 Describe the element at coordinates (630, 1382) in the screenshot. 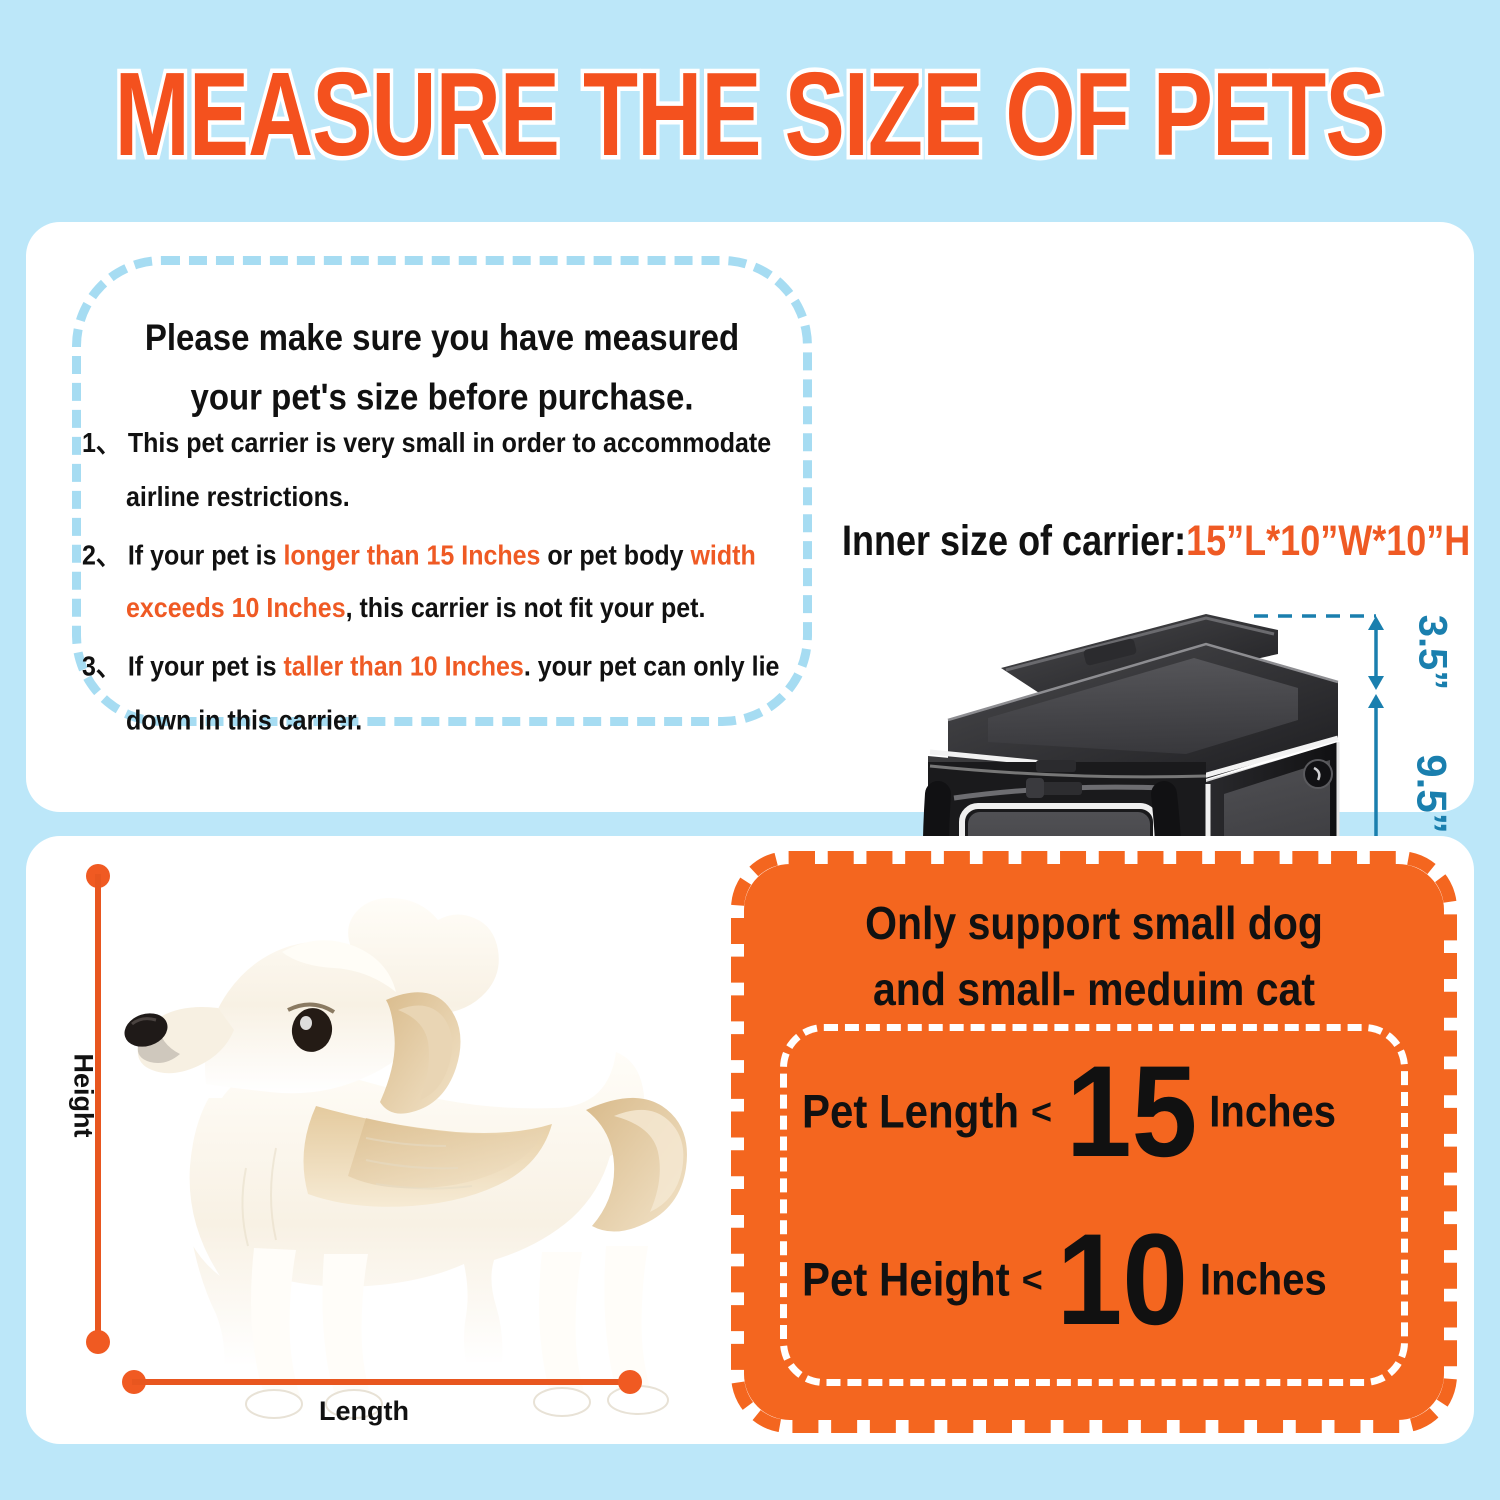

I see `length-guide-dot-right` at that location.